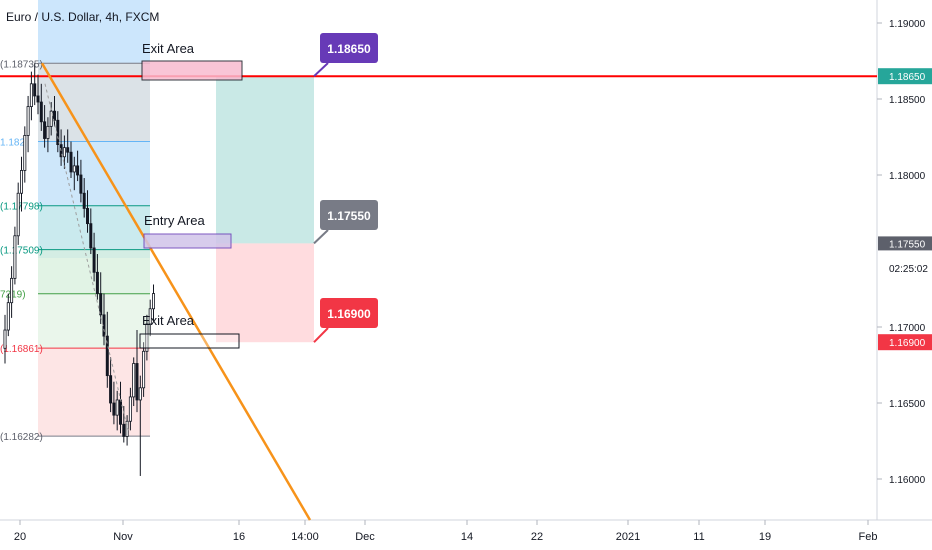 This screenshot has width=932, height=550. Describe the element at coordinates (537, 537) in the screenshot. I see `time-tick-label: 22` at that location.